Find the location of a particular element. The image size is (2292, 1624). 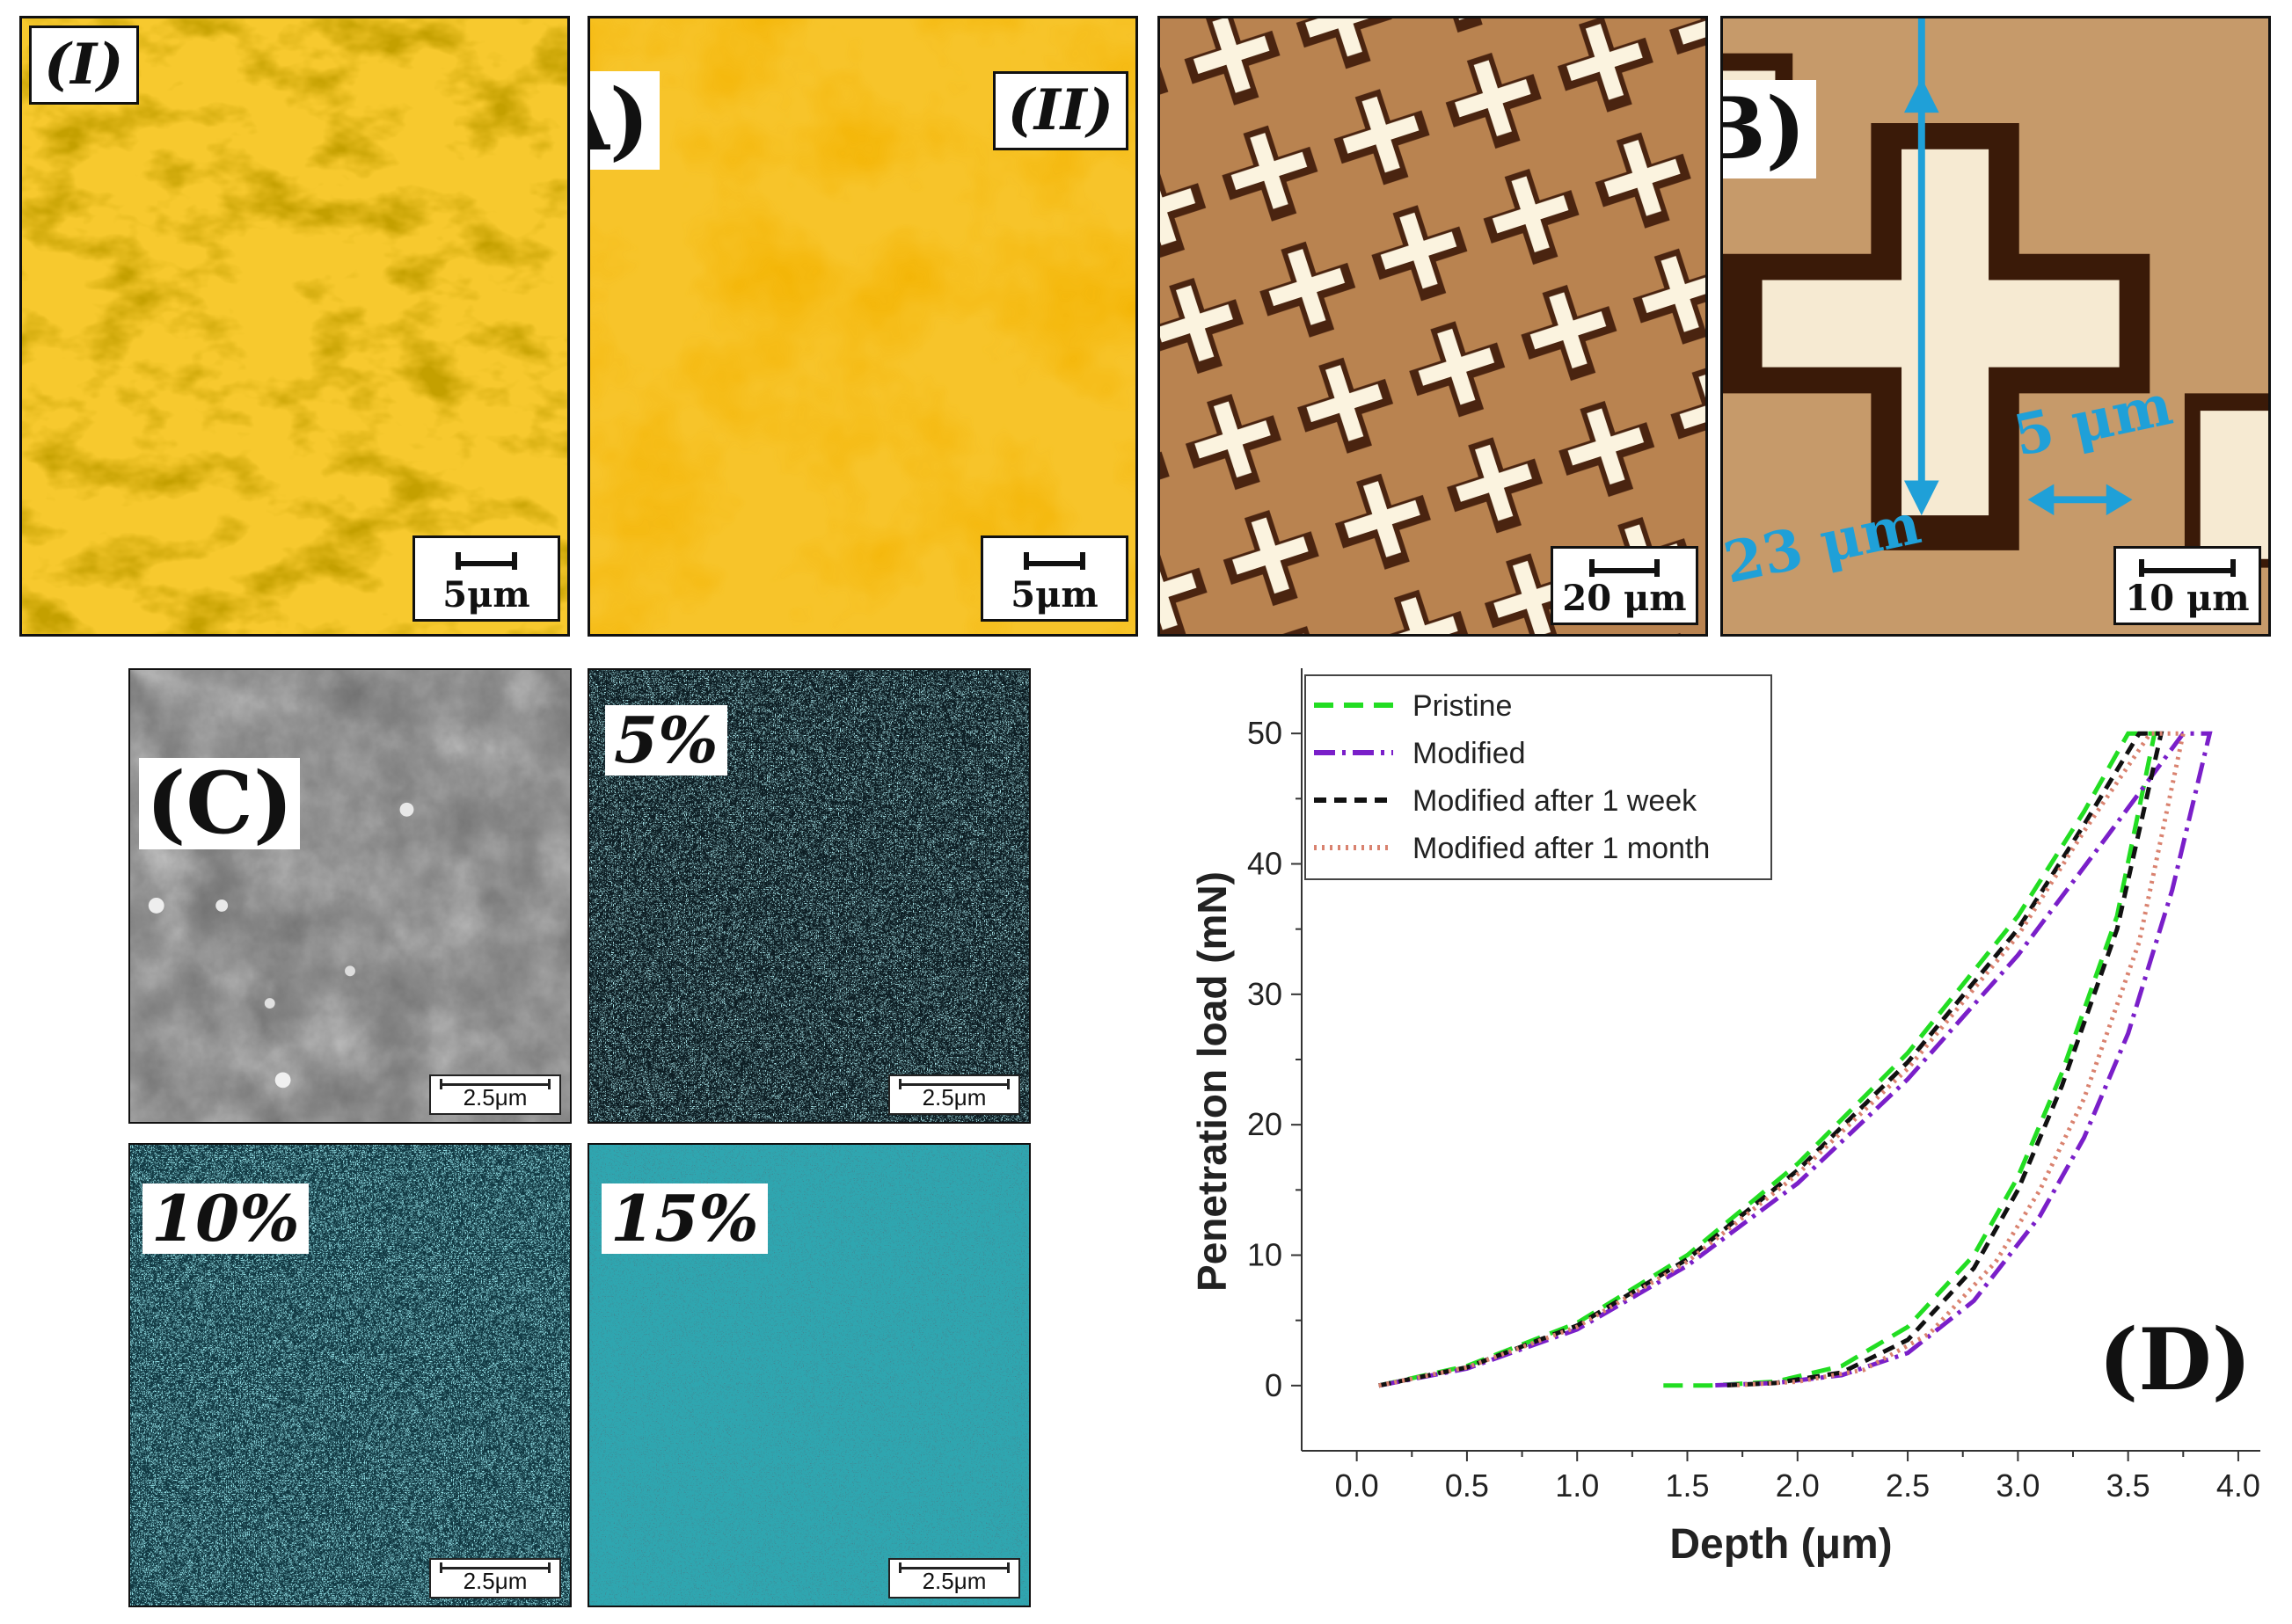

legend-box is located at coordinates (1538, 777).